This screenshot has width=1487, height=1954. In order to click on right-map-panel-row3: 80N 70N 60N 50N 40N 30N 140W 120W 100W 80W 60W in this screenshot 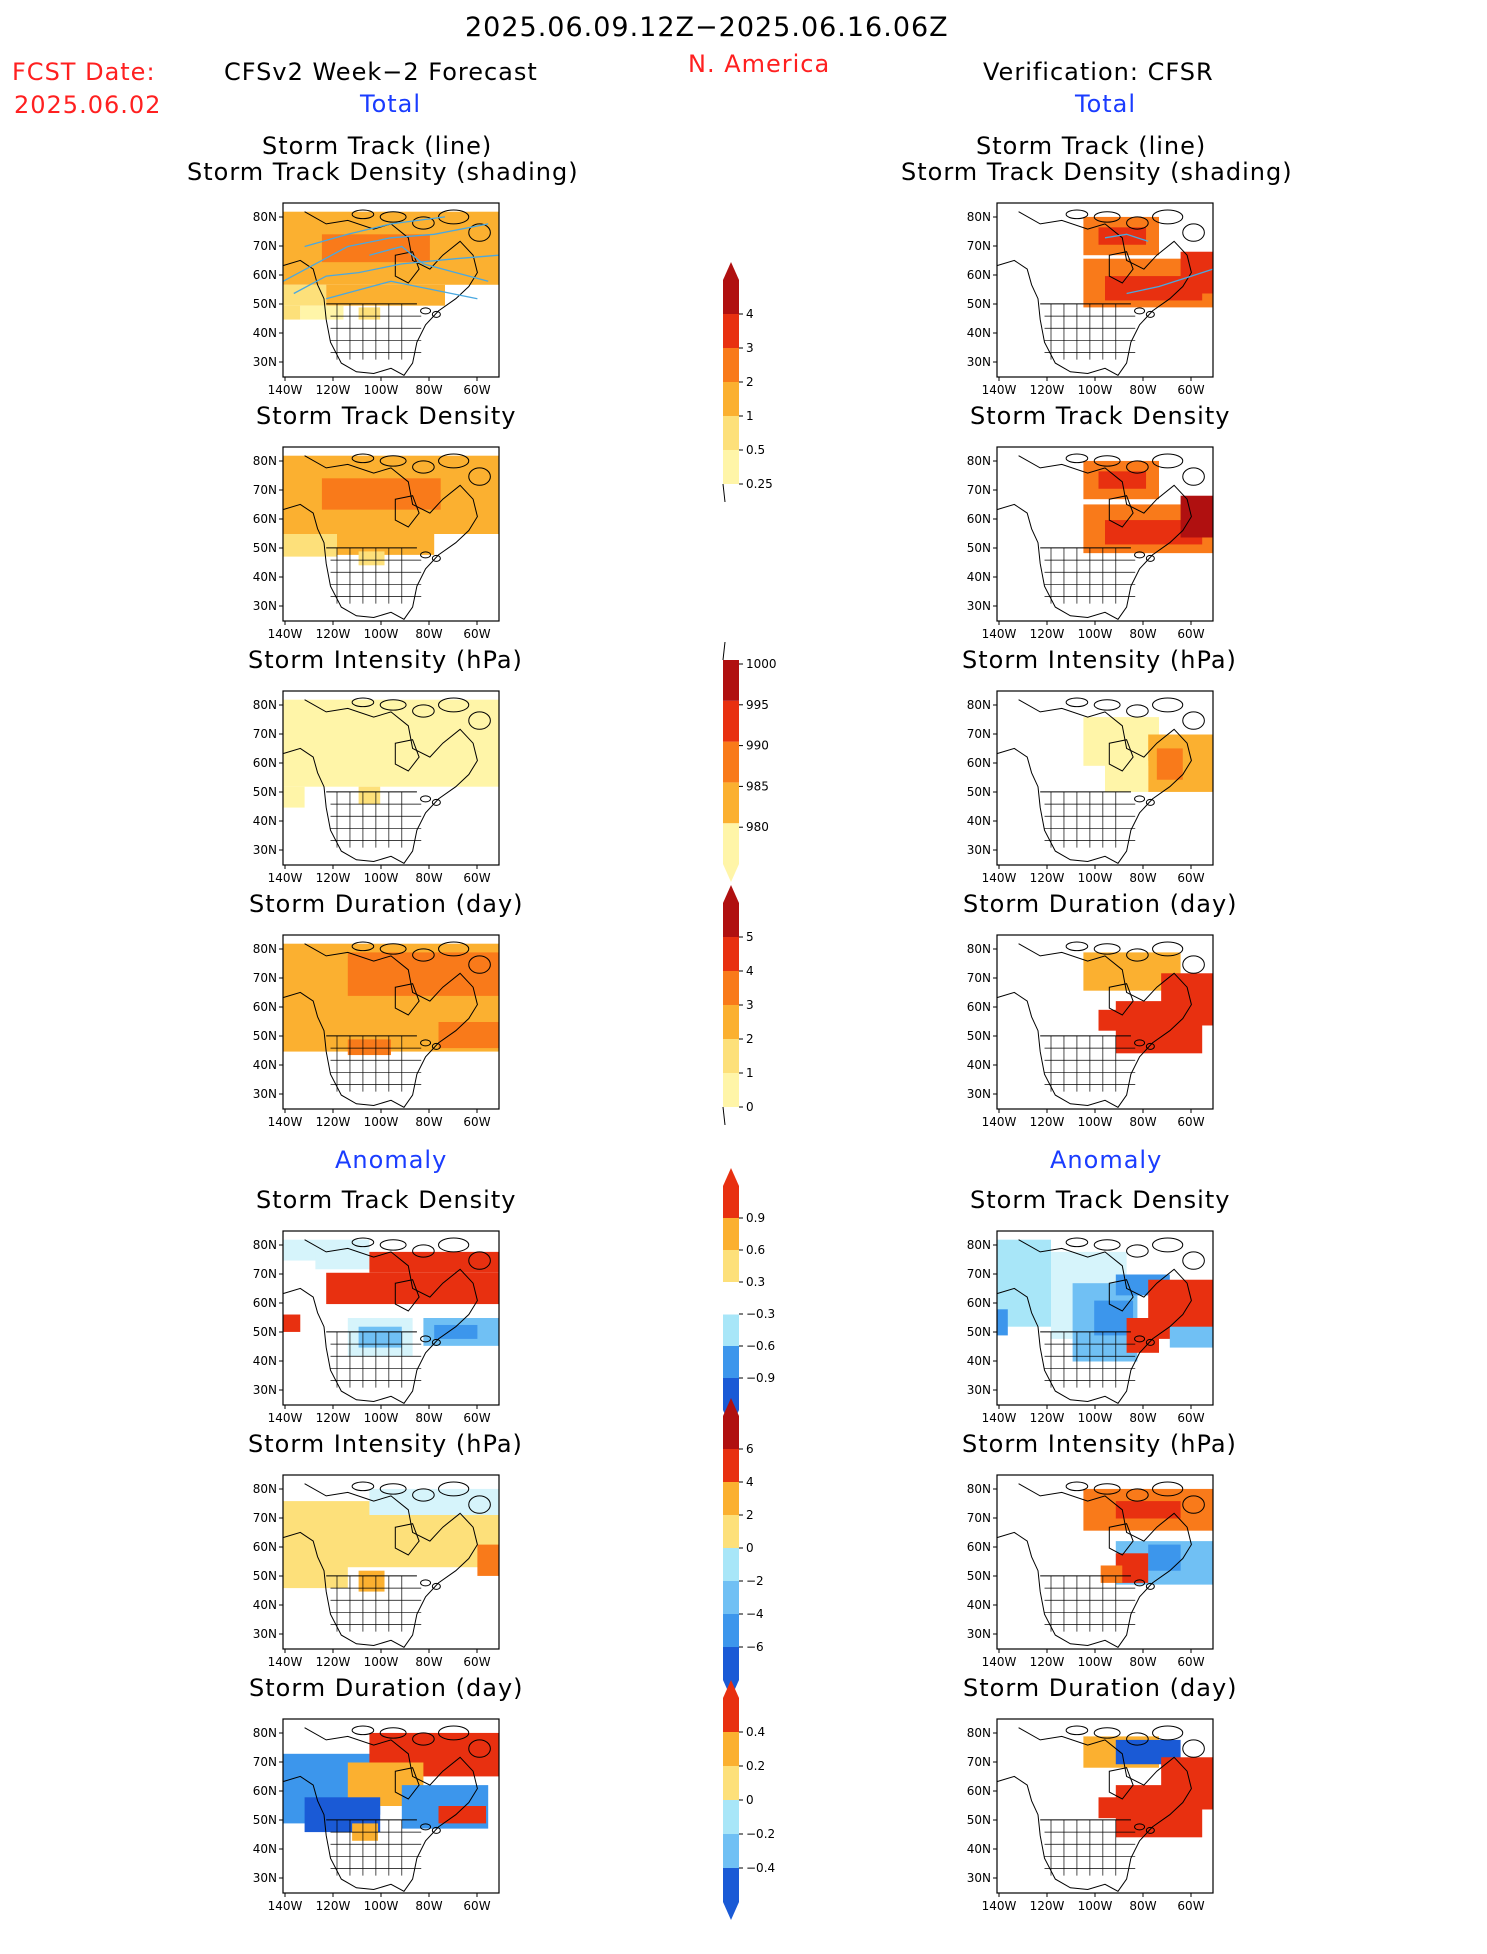, I will do `click(1085, 790)`.